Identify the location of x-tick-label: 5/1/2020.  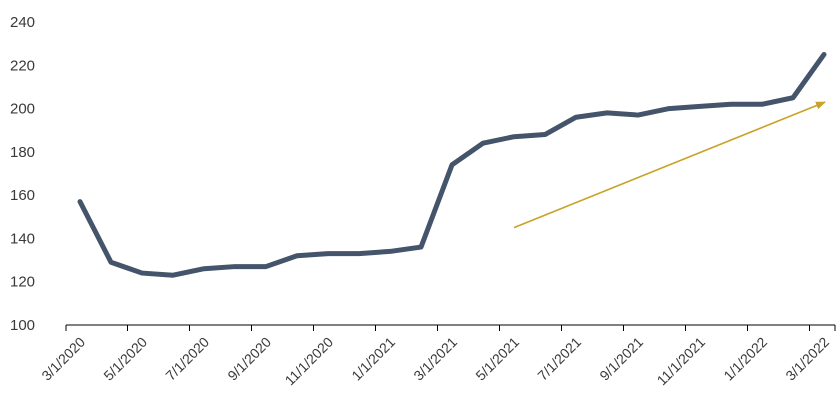
(125, 359).